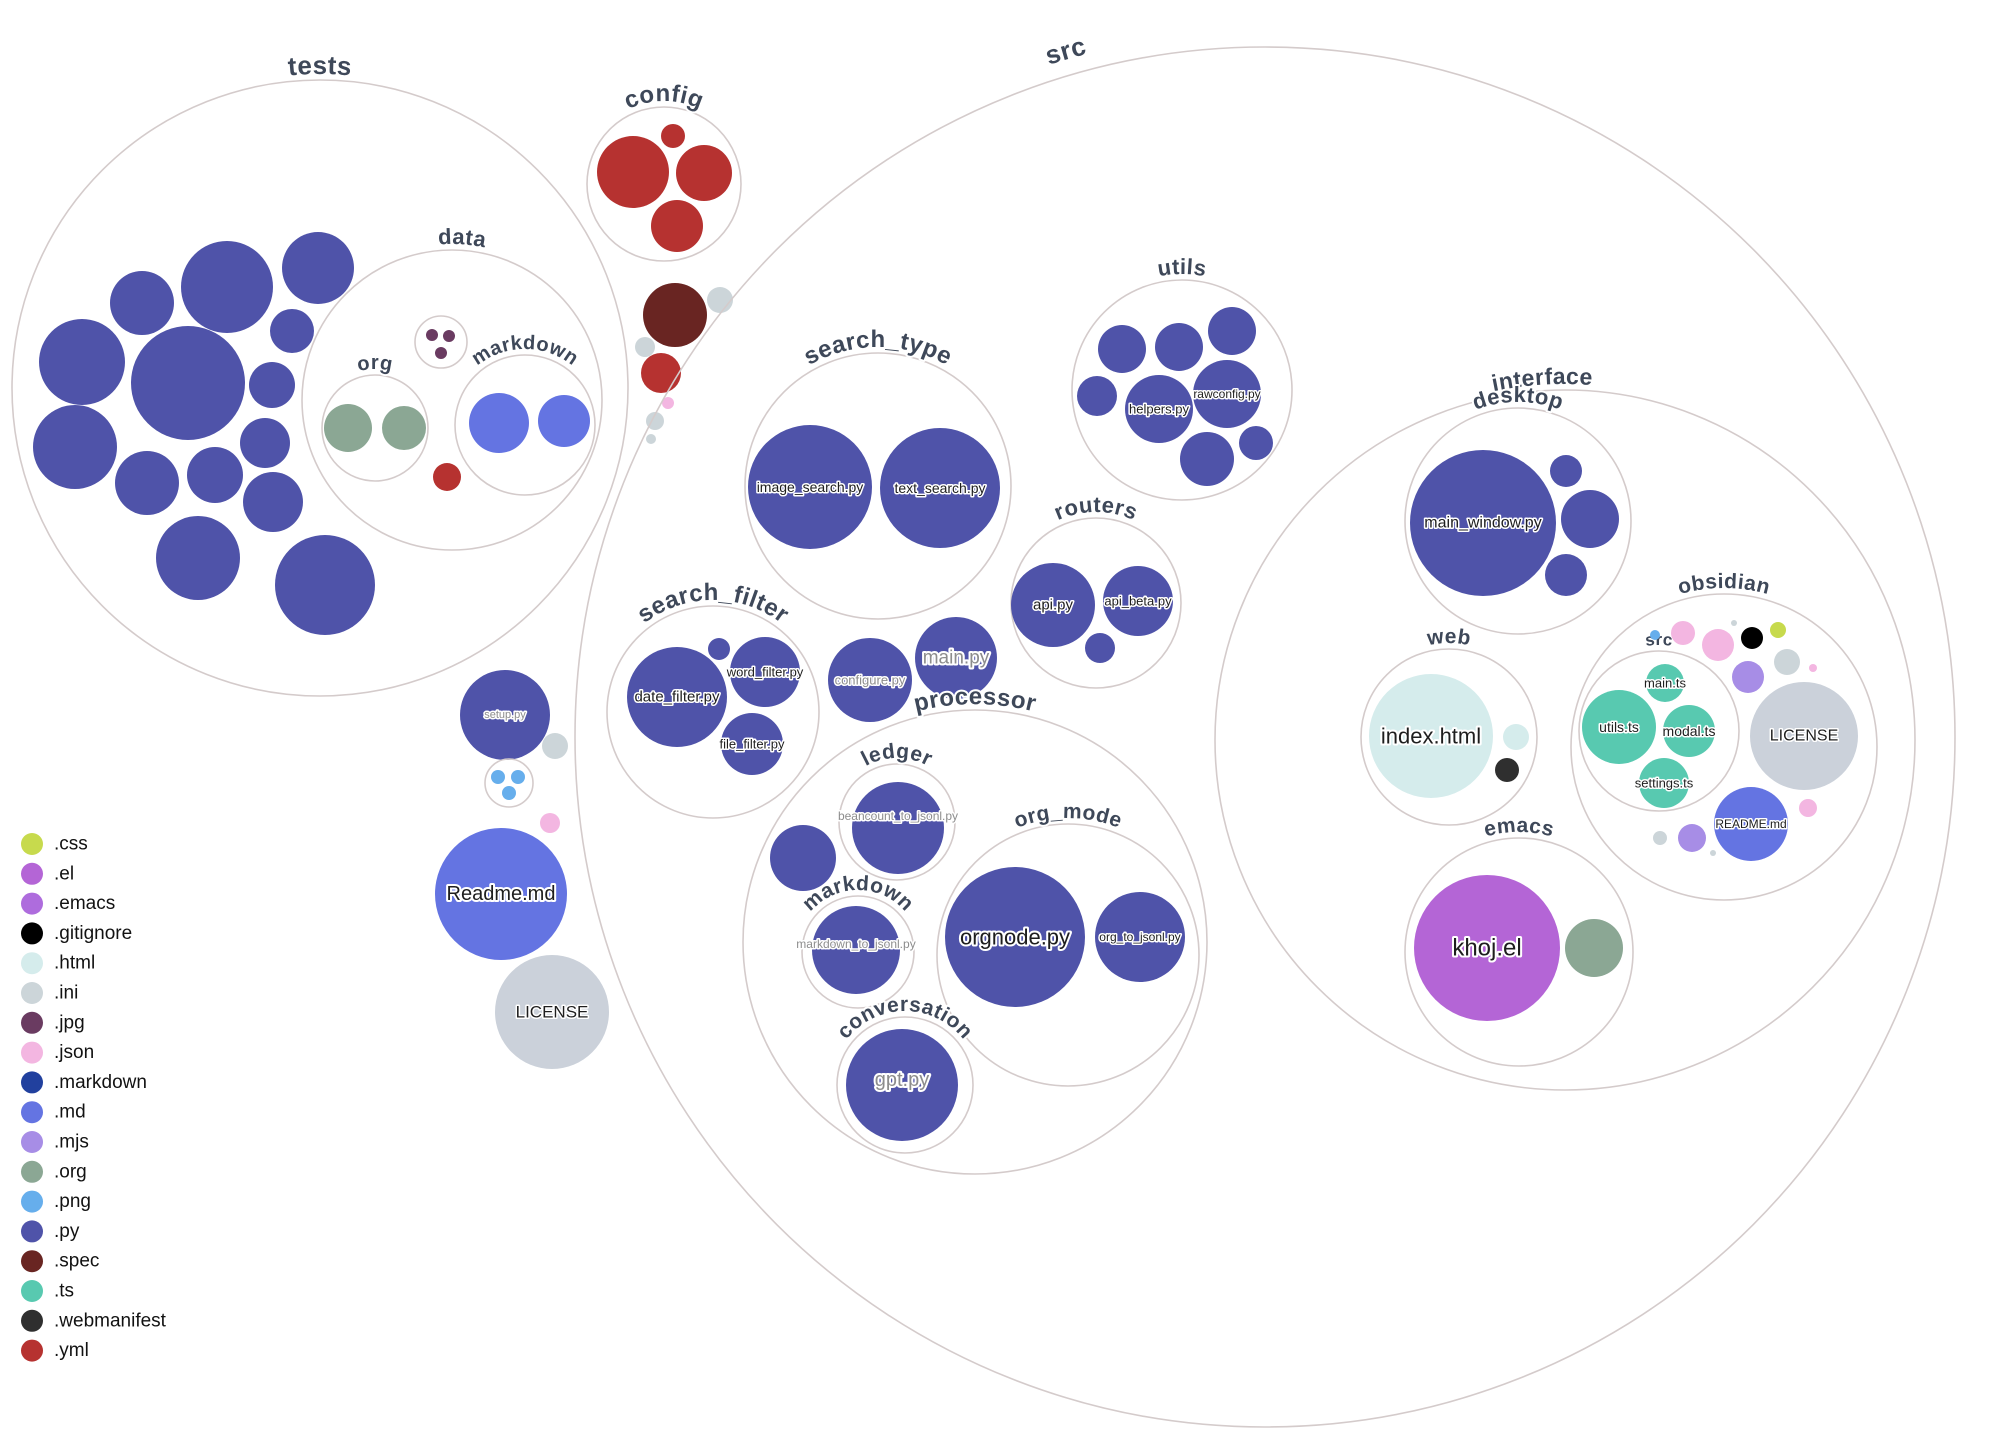  I want to click on file-circle-configure-py, so click(870, 680).